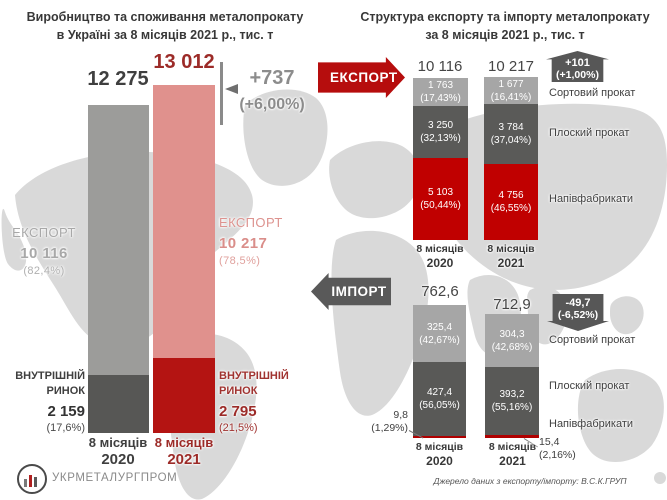  I want to click on export-xlabel-2021: 8 місяців 2021, so click(511, 257).